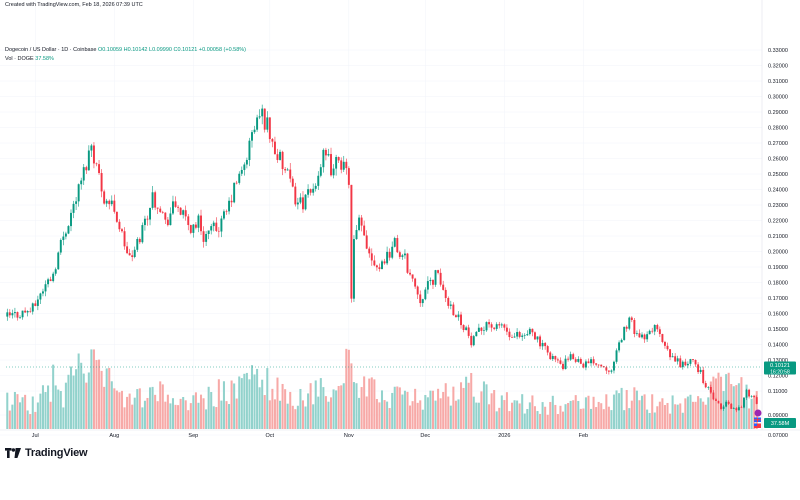 The width and height of the screenshot is (800, 500). Describe the element at coordinates (778, 222) in the screenshot. I see `price-tick-label: 0.22000` at that location.